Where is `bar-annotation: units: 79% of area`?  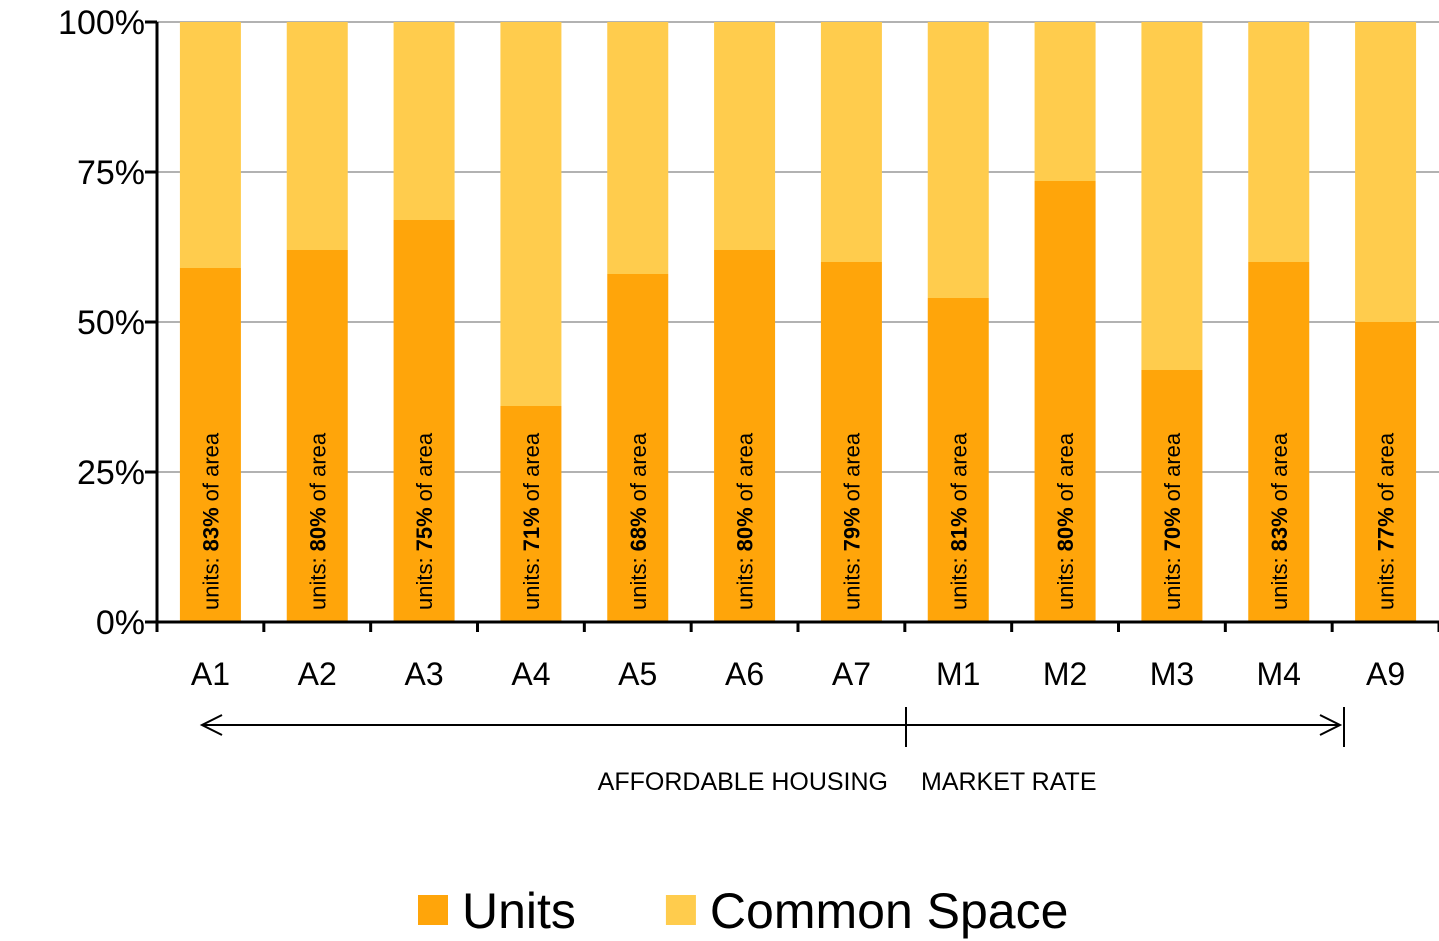
bar-annotation: units: 79% of area is located at coordinates (851, 521).